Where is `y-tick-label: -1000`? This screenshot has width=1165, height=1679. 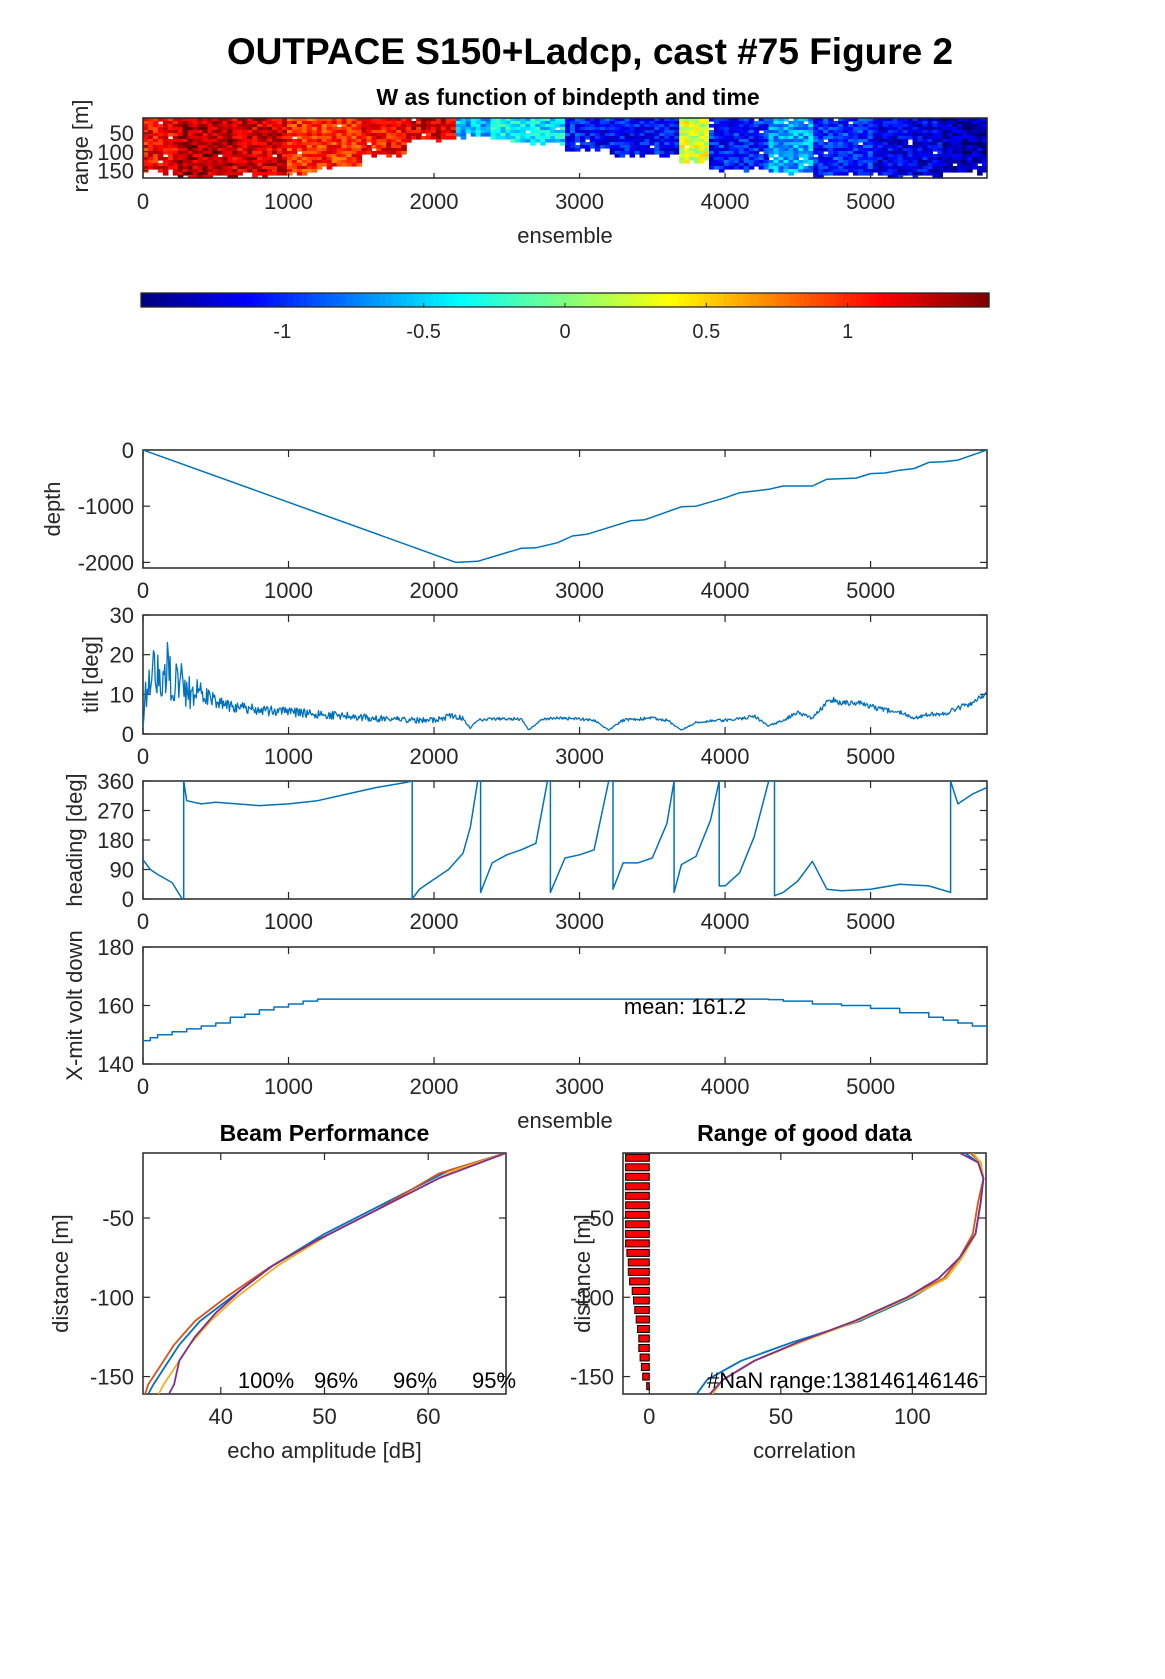 y-tick-label: -1000 is located at coordinates (106, 506).